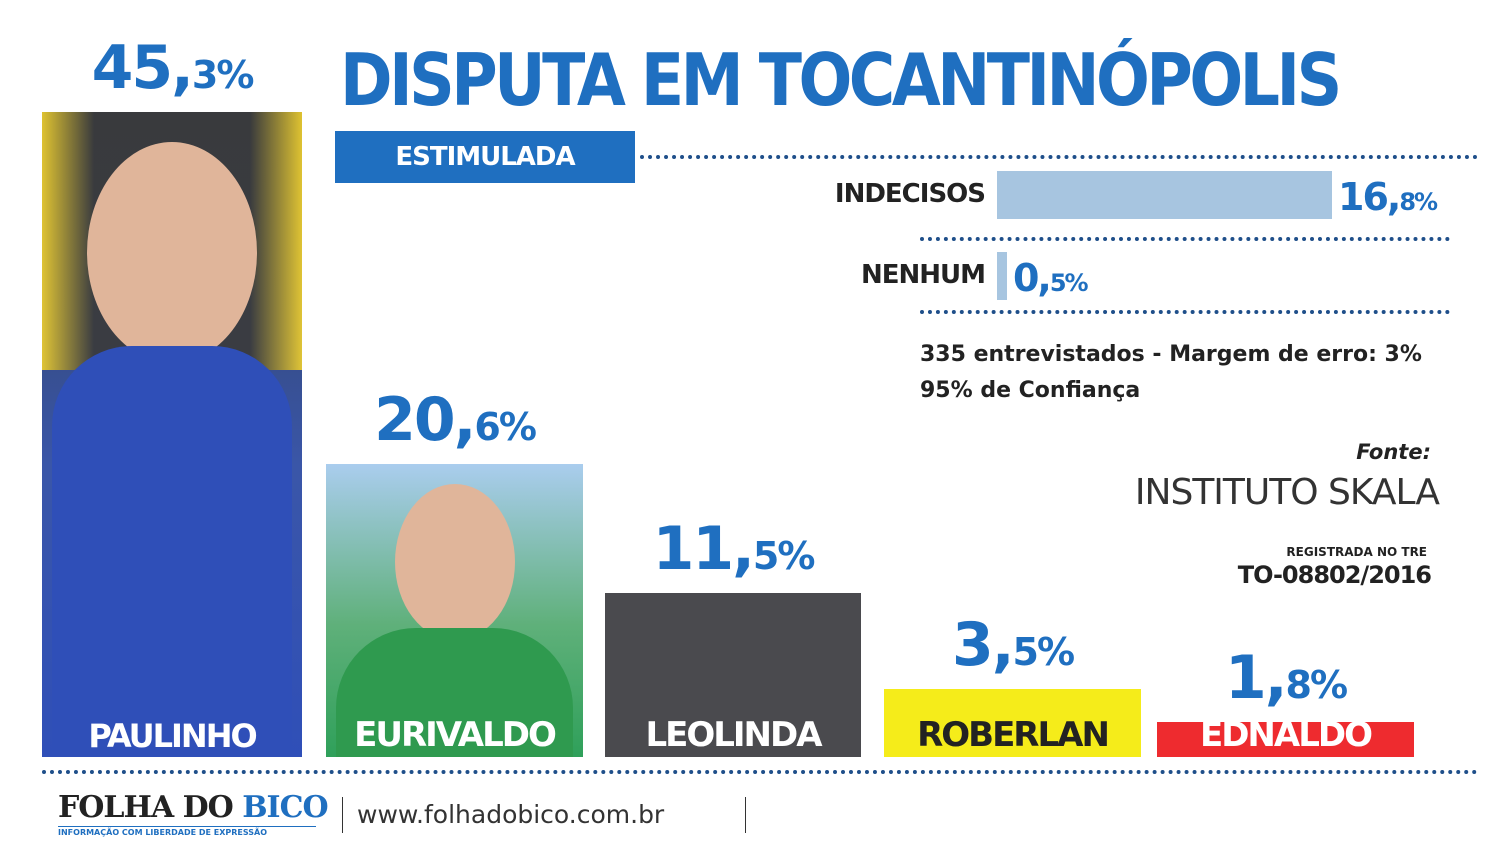  Describe the element at coordinates (511, 814) in the screenshot. I see `website-link: www.folhadobico.com.br` at that location.